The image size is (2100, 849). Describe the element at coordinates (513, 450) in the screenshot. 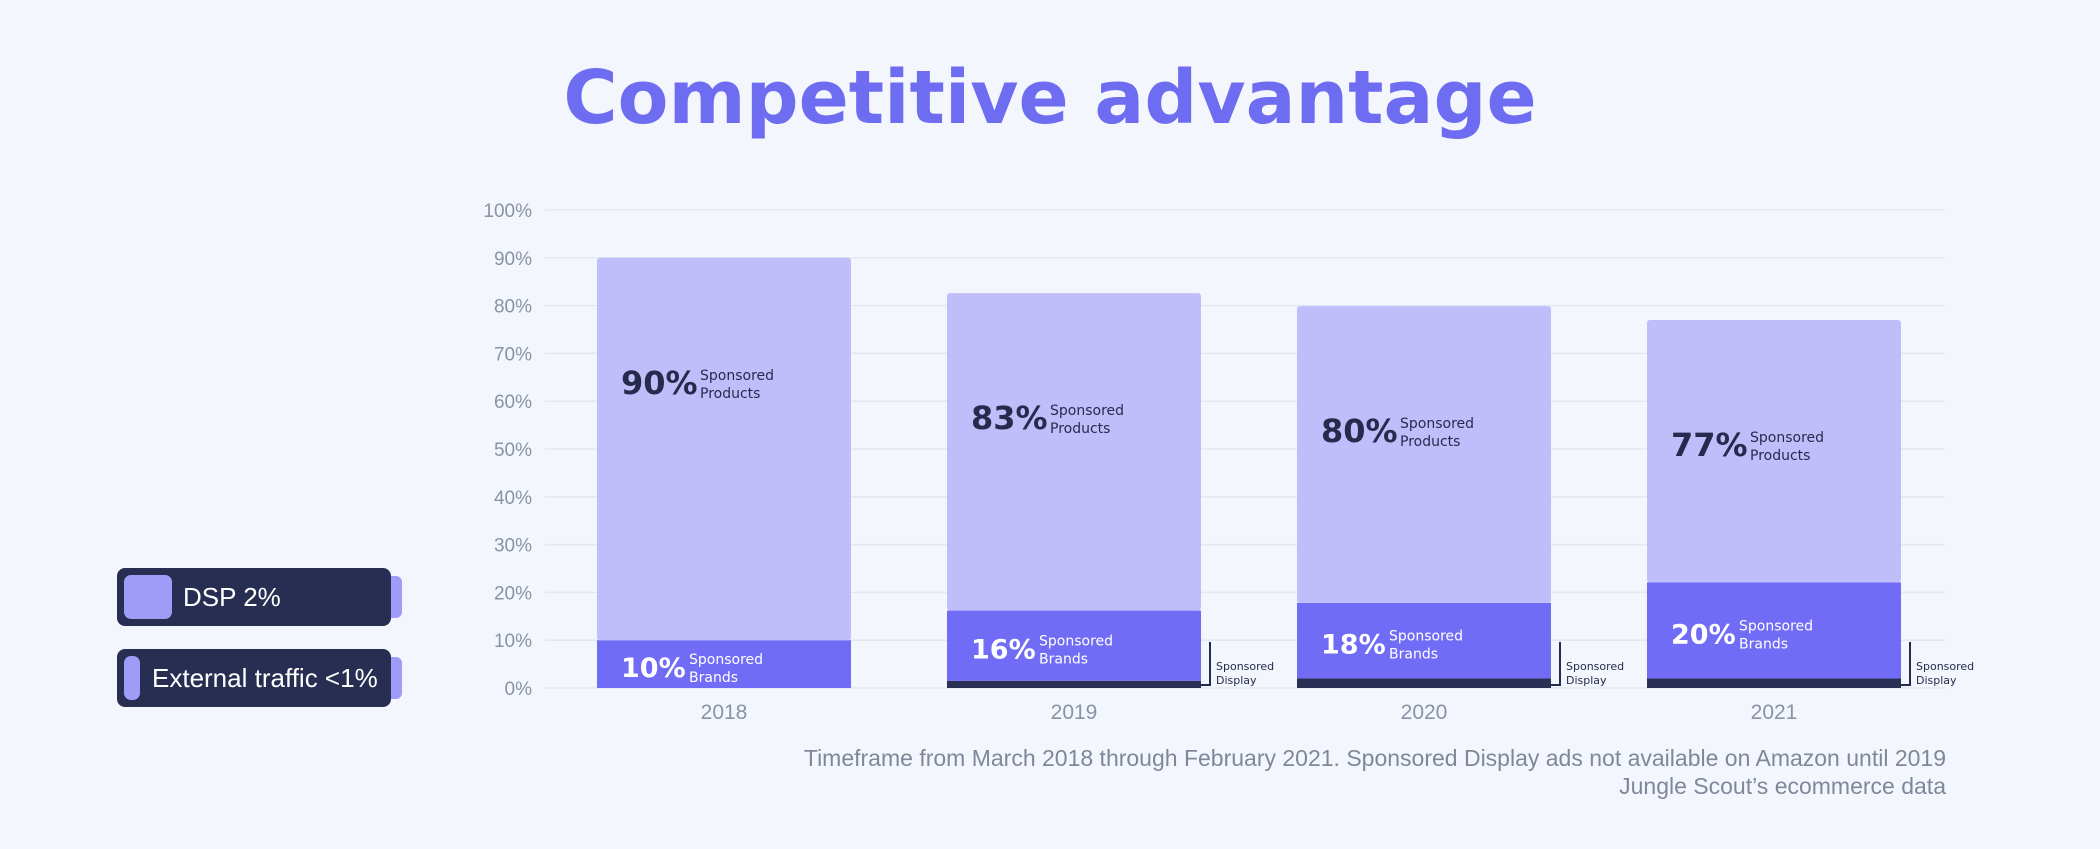

I see `y-tick-label: 50%` at that location.